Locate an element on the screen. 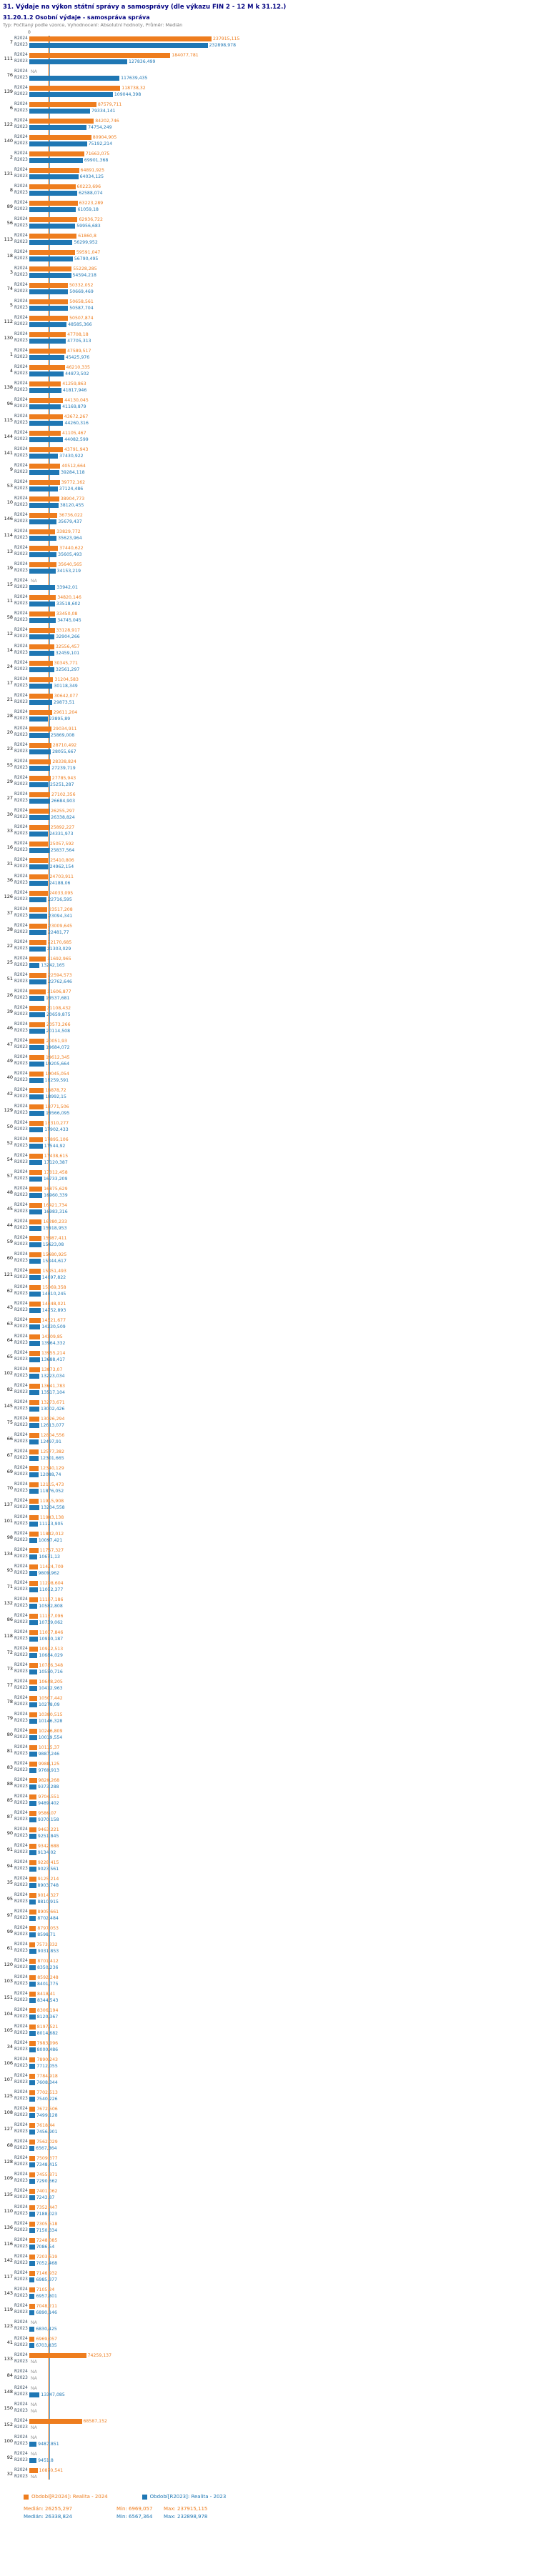 Image resolution: width=536 pixels, height=2576 pixels. value-label-2024: 9463,221 is located at coordinates (48, 1829).